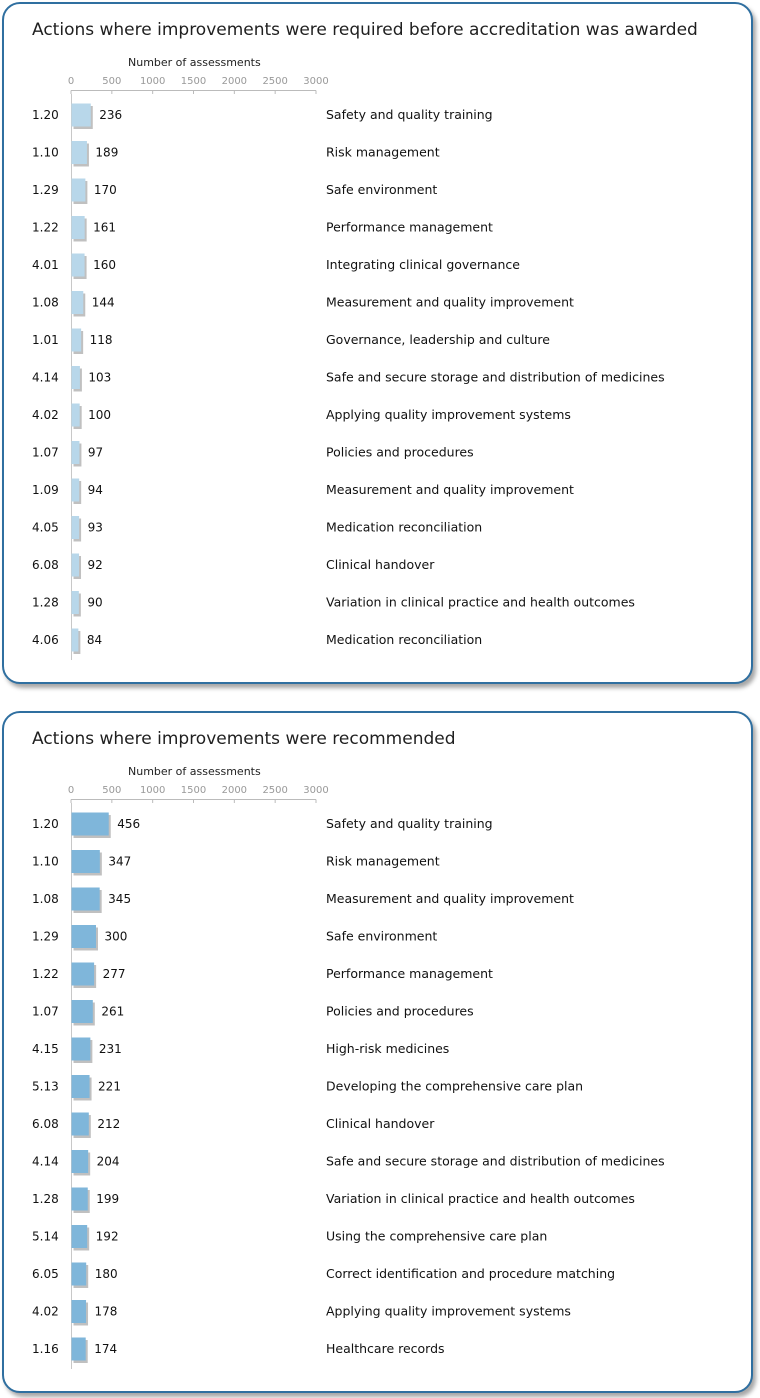  Describe the element at coordinates (108, 1124) in the screenshot. I see `value-label: 212` at that location.